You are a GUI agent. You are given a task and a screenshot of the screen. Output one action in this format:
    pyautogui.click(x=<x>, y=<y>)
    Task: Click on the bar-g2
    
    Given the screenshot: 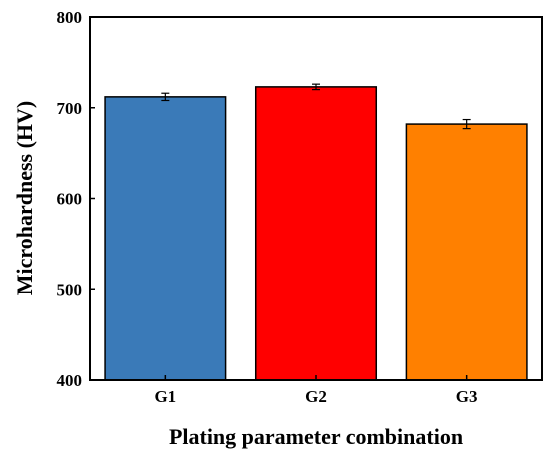 What is the action you would take?
    pyautogui.click(x=316, y=233)
    